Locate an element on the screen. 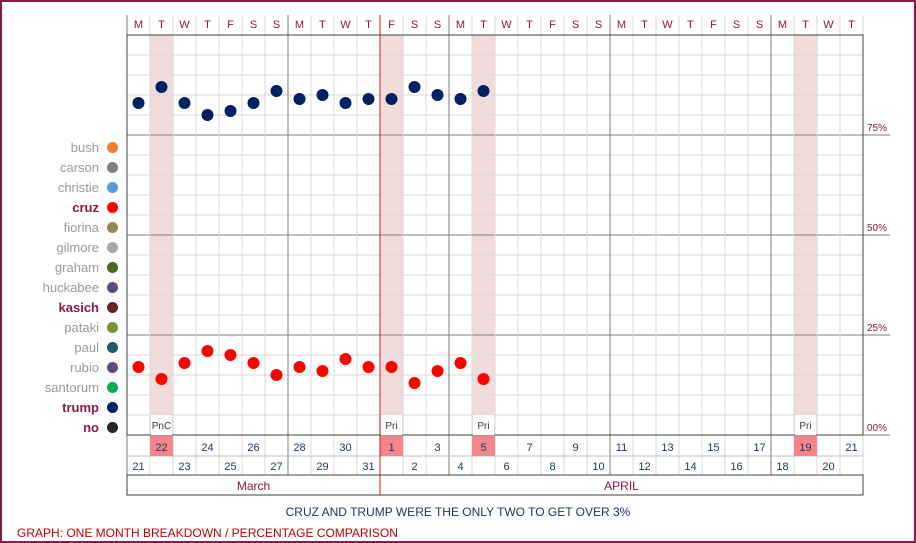  top-date-label: 21 is located at coordinates (851, 448).